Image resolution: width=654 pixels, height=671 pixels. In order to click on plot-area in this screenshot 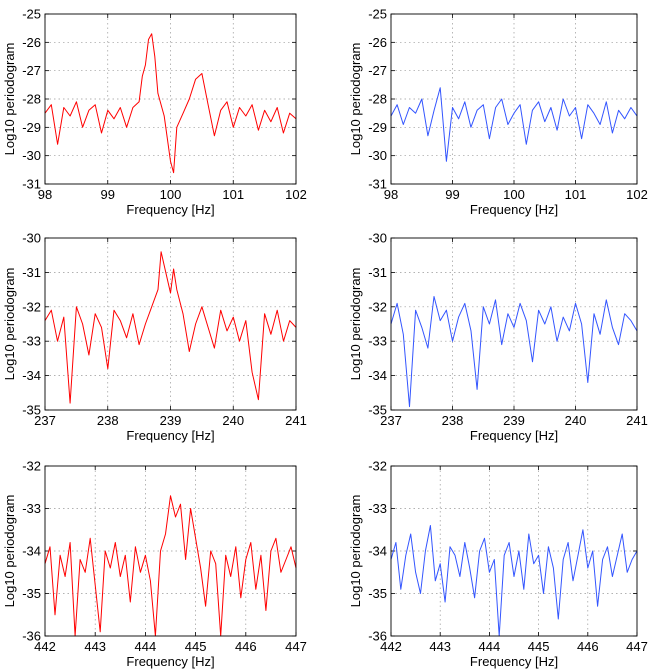, I will do `click(170, 551)`.